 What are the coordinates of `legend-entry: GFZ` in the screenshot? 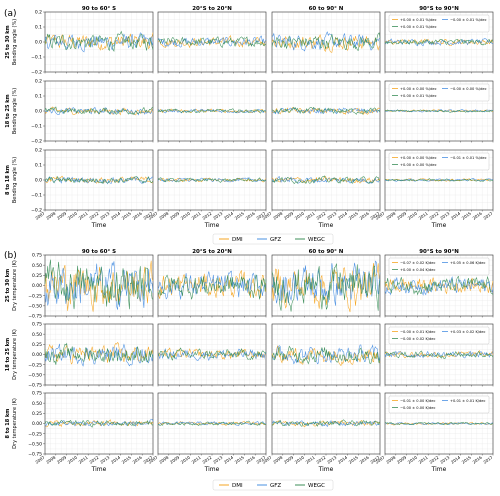 It's located at (275, 486).